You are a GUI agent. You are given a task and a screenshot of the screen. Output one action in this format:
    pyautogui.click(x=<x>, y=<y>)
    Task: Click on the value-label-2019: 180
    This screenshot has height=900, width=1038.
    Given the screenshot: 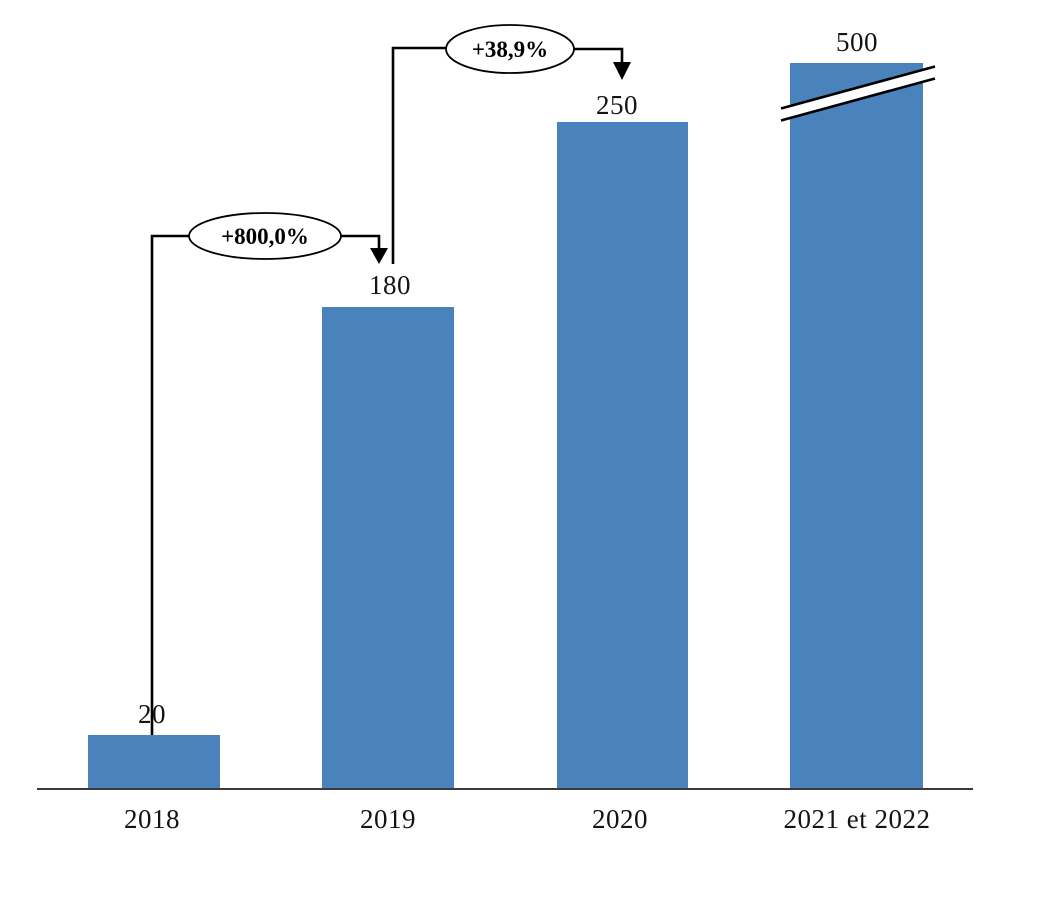 What is the action you would take?
    pyautogui.click(x=390, y=285)
    